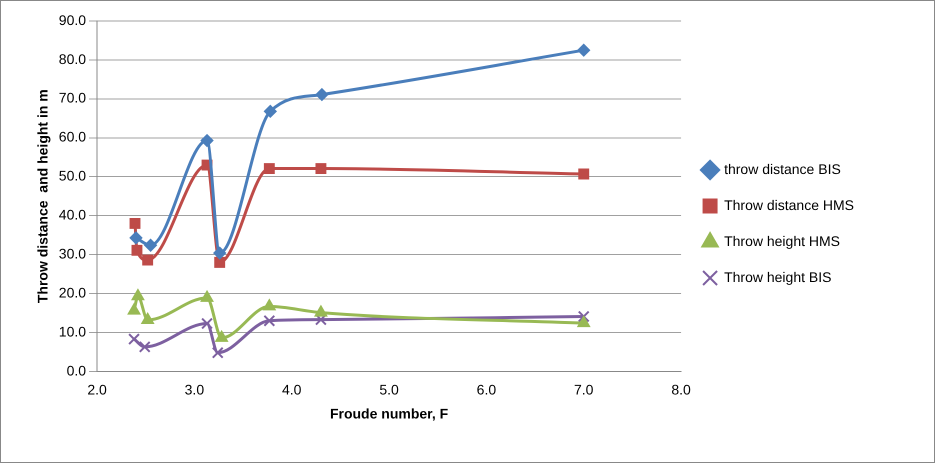 The image size is (935, 463). What do you see at coordinates (97, 390) in the screenshot?
I see `x-tick-label: 2.0` at bounding box center [97, 390].